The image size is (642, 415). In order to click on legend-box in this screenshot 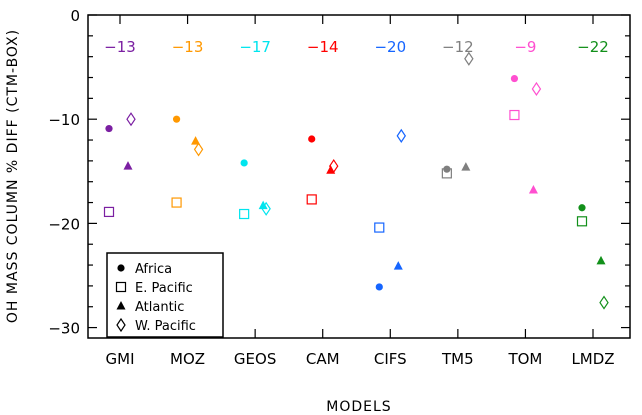, I will do `click(165, 295)`.